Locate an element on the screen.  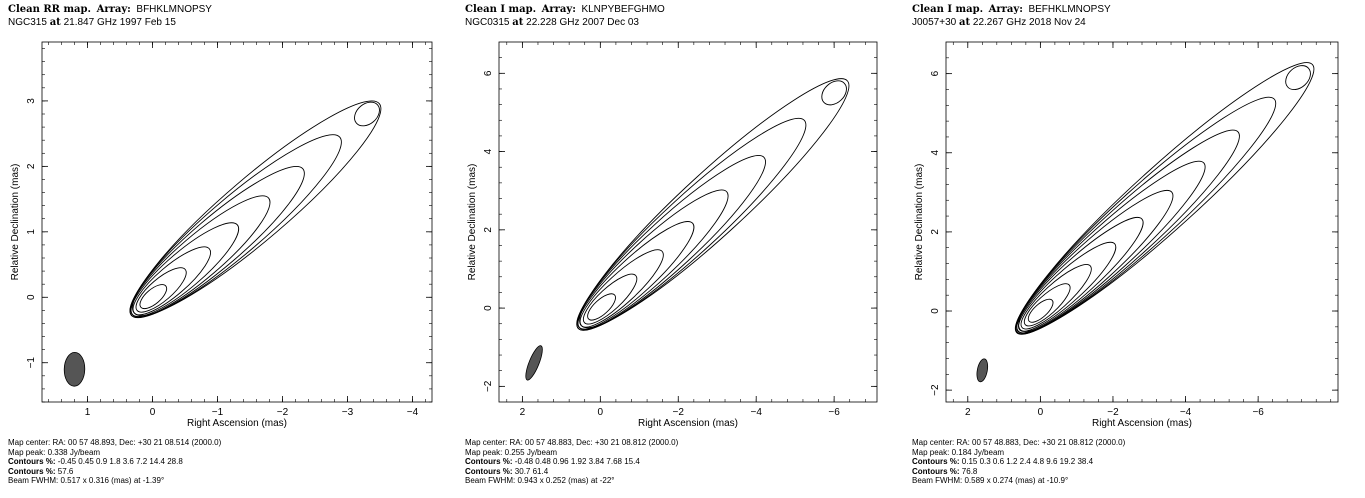
beam-fwhm: Beam FWHM: 0.517 x 0.316 (mas) at -1.39° is located at coordinates (86, 480).